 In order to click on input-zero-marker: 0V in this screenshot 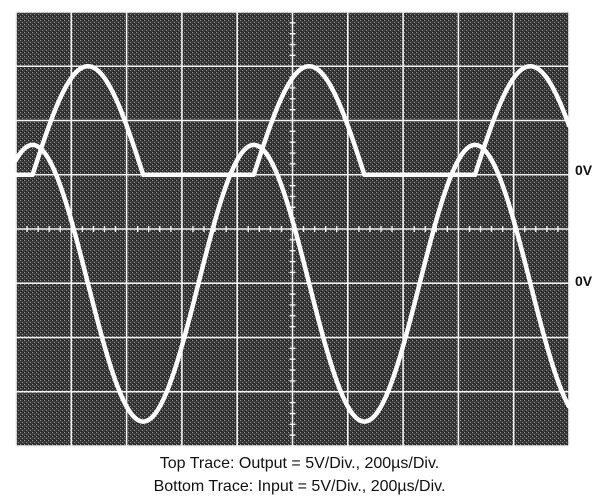, I will do `click(584, 281)`.